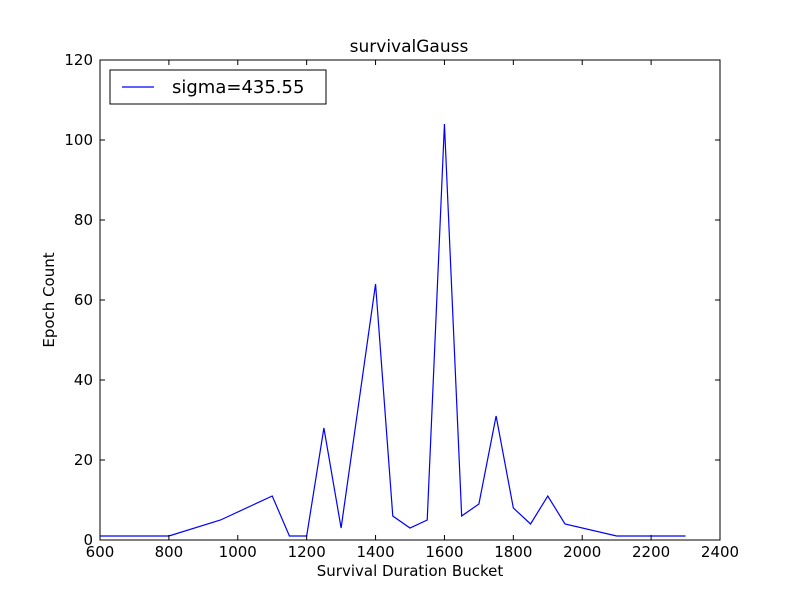 This screenshot has height=600, width=800. What do you see at coordinates (78, 140) in the screenshot?
I see `y-tick-label: 100` at bounding box center [78, 140].